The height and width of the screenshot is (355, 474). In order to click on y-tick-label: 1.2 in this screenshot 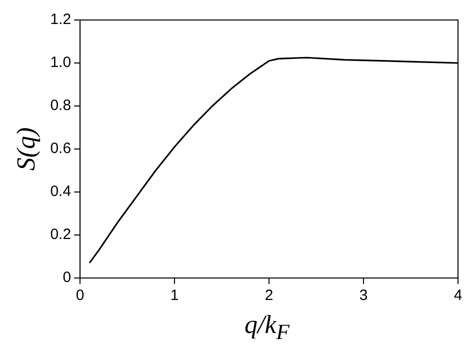, I will do `click(61, 19)`.